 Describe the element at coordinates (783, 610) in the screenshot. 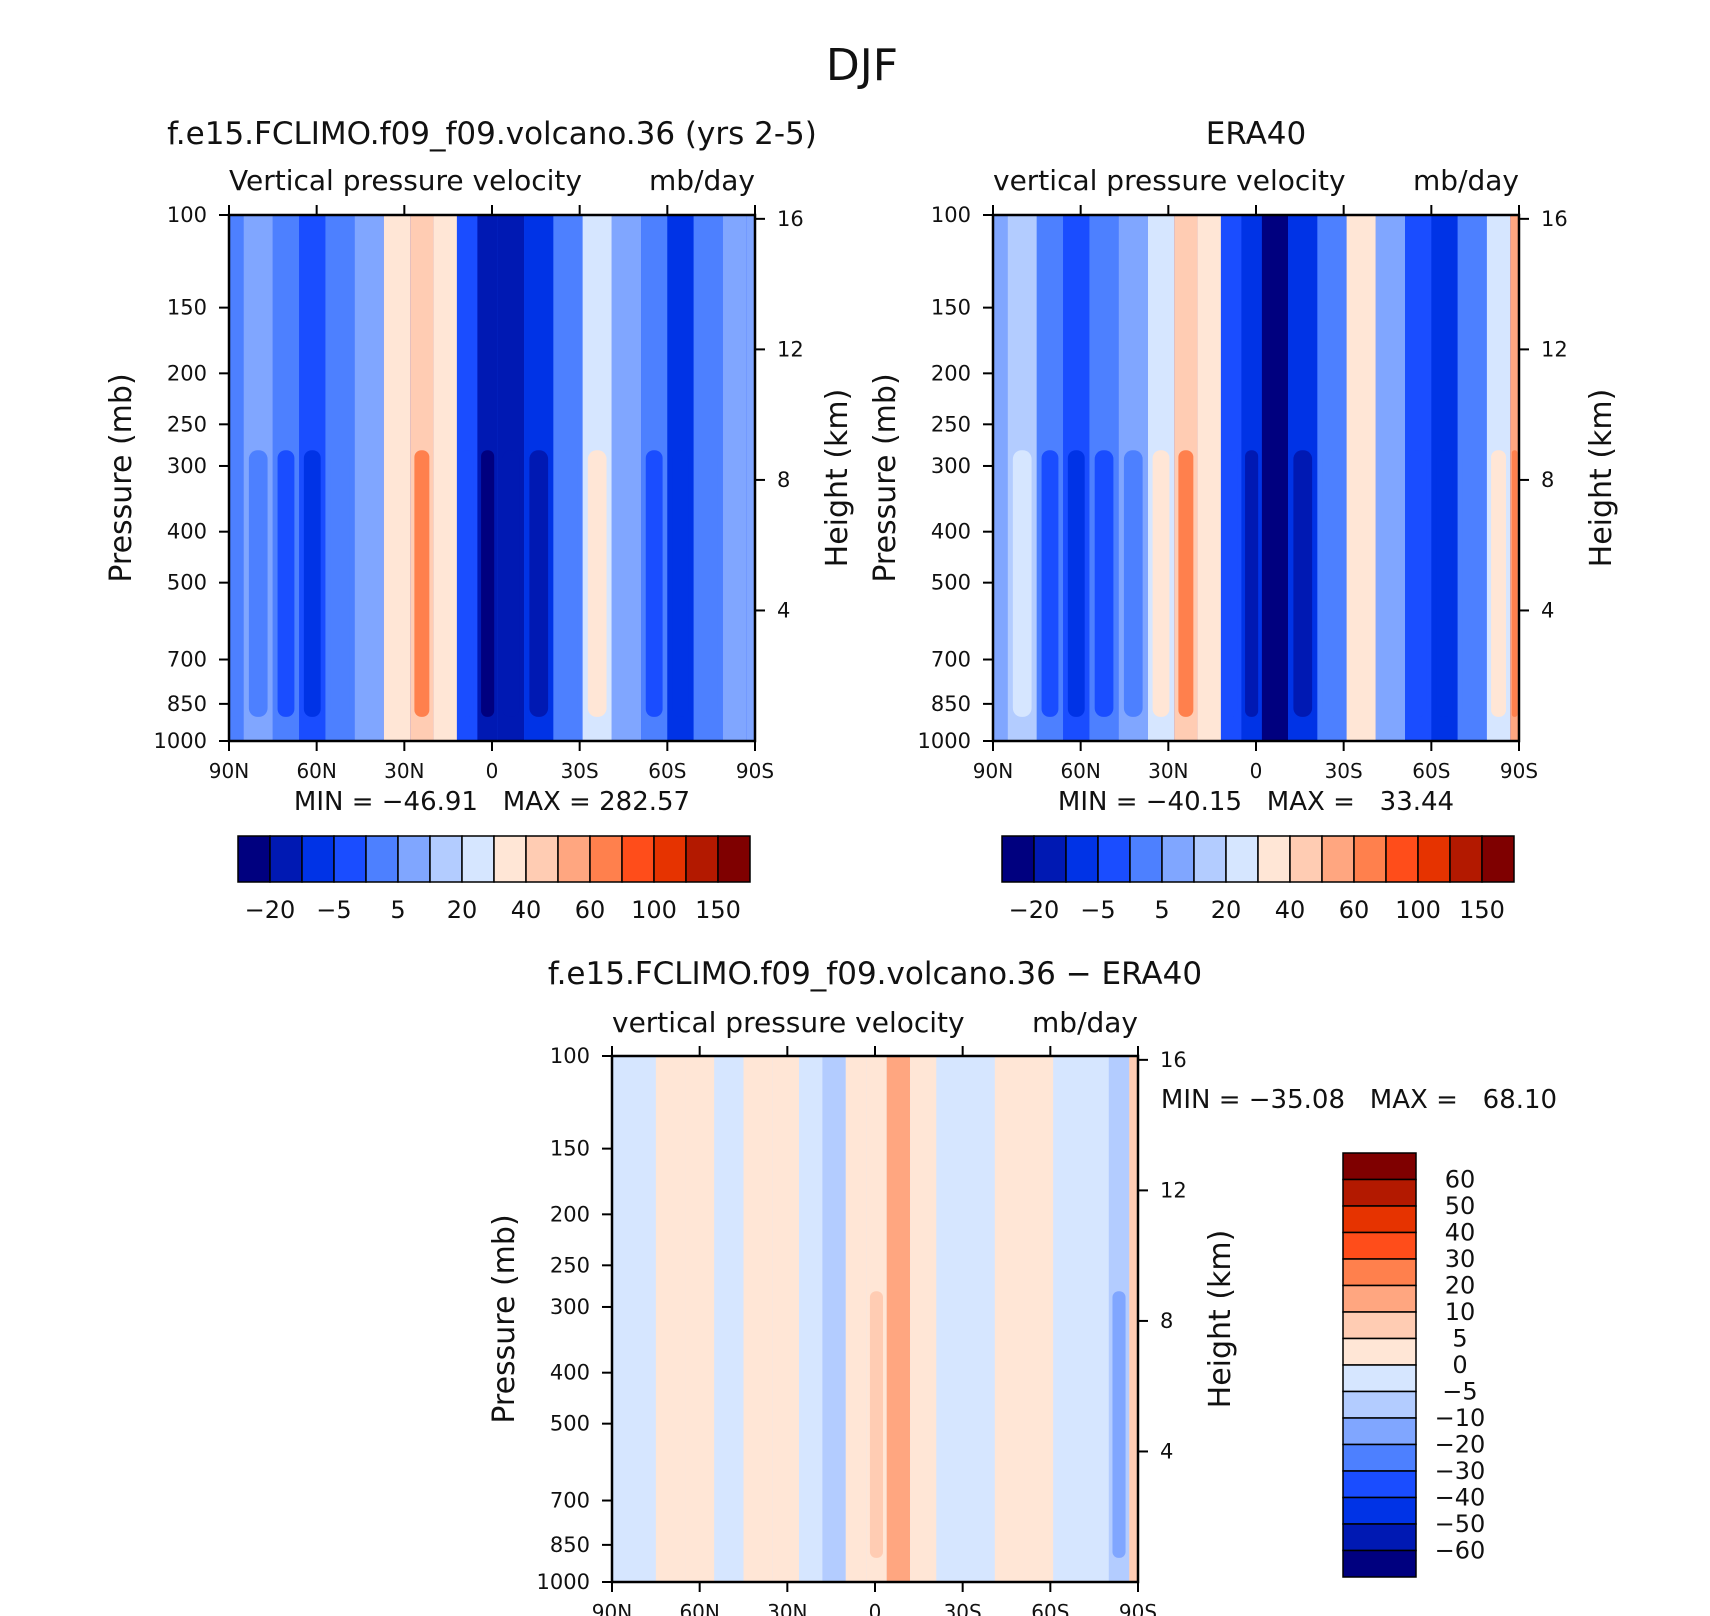

I see `y-right-tick-label: 4` at that location.